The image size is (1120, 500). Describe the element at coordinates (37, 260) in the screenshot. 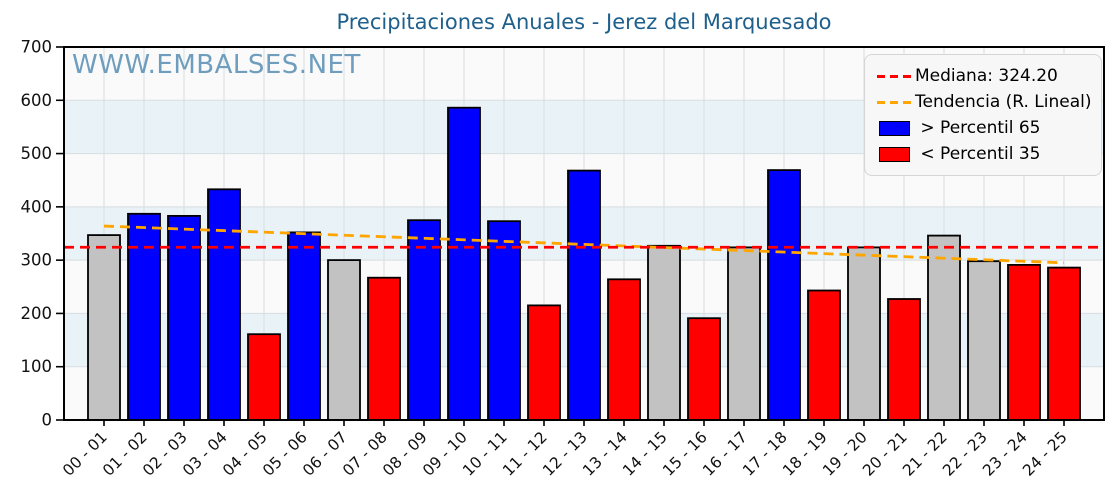

I see `y-tick-label: 300` at that location.